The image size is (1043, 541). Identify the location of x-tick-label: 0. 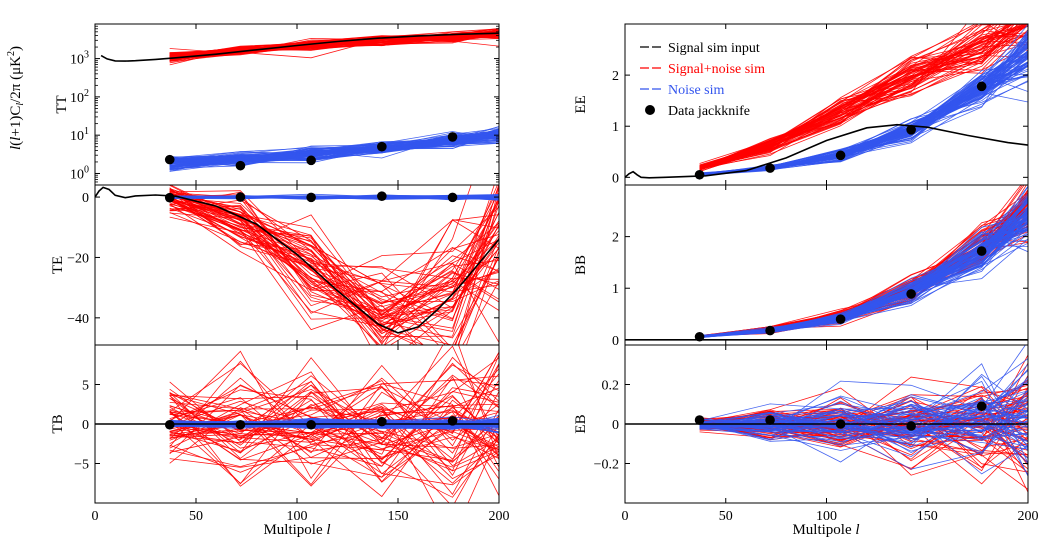
(95, 516).